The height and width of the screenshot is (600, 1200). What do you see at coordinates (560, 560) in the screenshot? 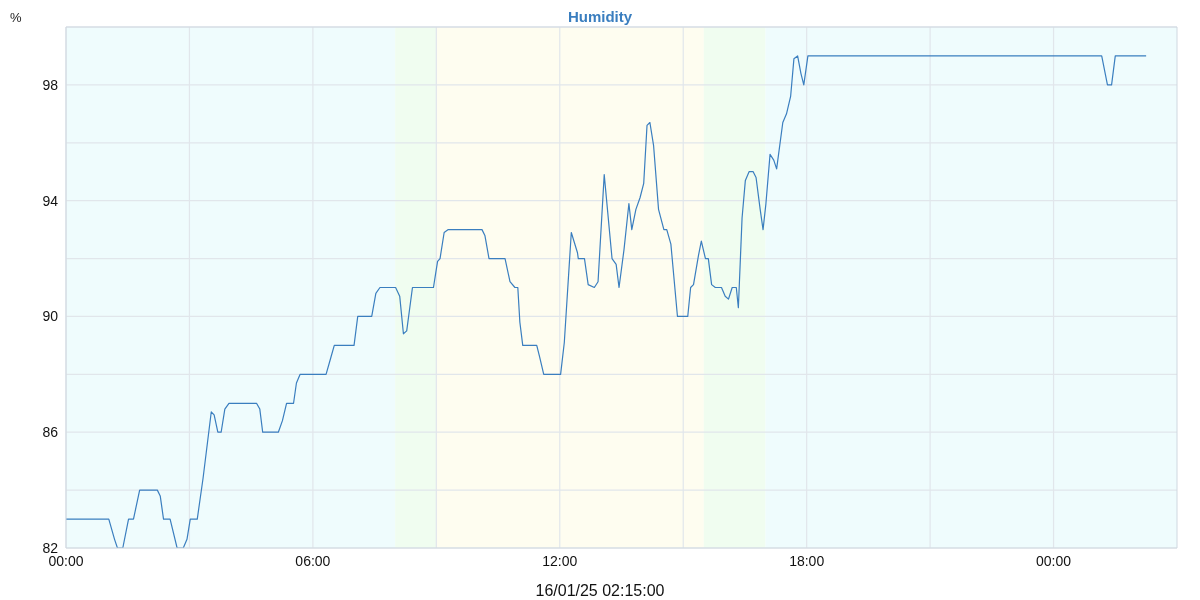
I see `x-tick-label: 12:00` at bounding box center [560, 560].